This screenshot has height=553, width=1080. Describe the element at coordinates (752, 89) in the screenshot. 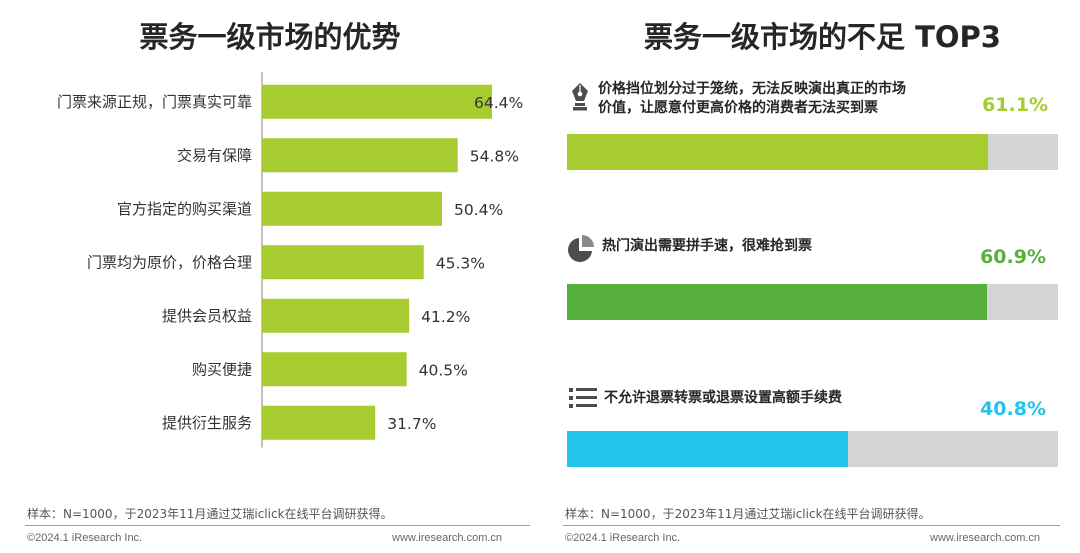

I see `shortcoming-label-1-line1: 价格挡位划分过于笼统，无法反映演出真正的市场` at that location.